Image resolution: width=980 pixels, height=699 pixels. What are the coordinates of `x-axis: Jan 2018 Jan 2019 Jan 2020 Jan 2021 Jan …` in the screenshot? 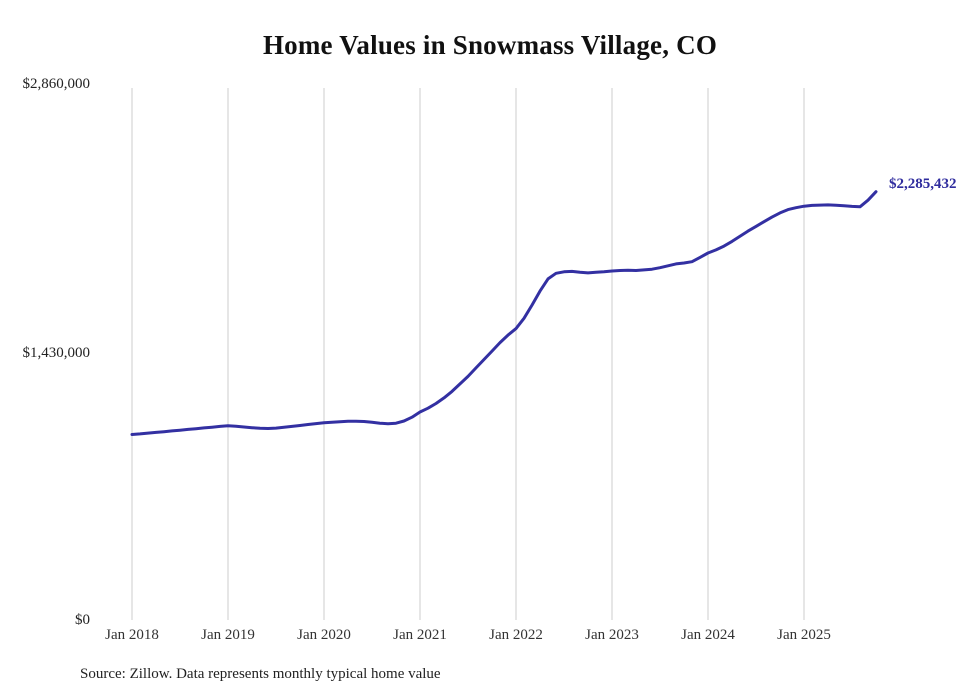 It's located at (490, 636).